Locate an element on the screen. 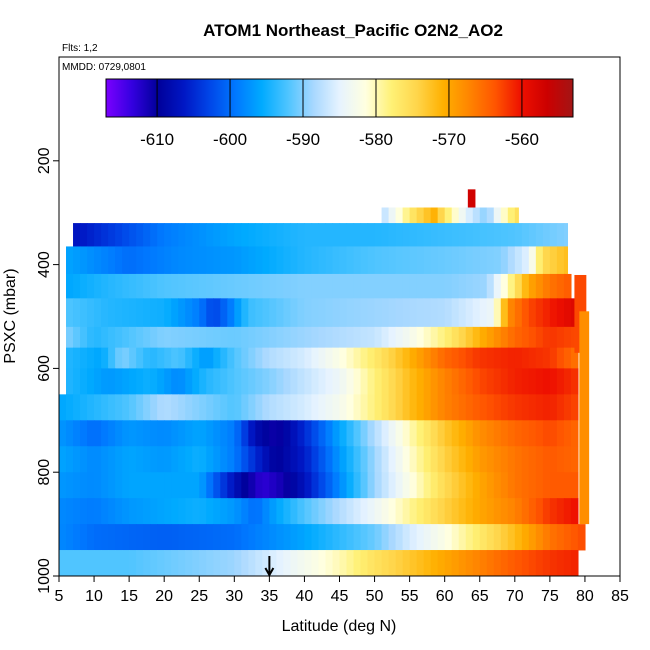 This screenshot has width=650, height=650. x-tick-label: 60 is located at coordinates (445, 596).